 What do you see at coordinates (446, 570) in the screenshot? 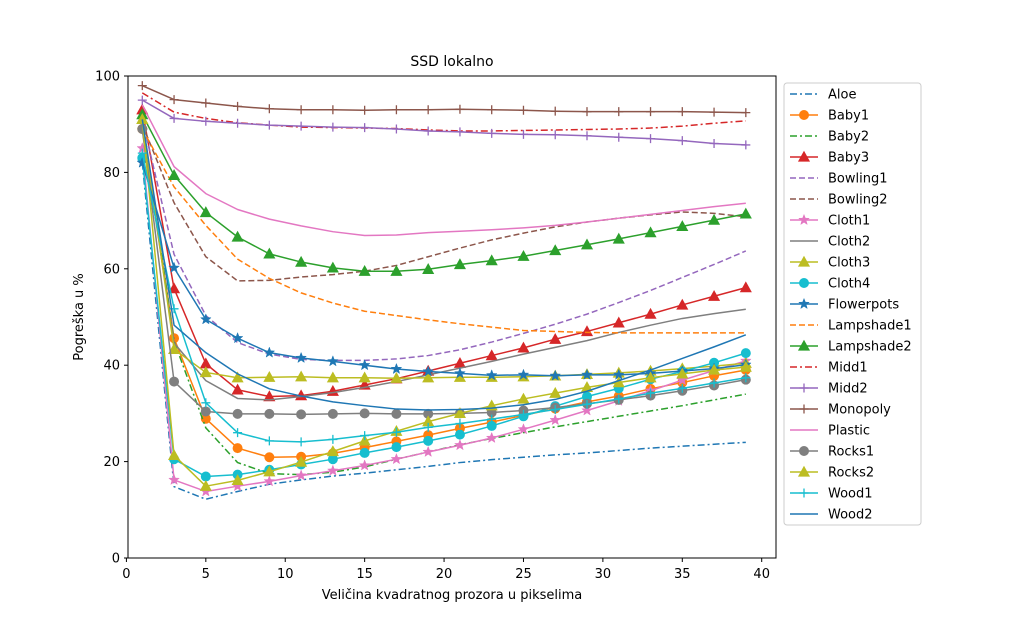
I see `x-axis: 0 5 10 15 20 25 30 35 40` at bounding box center [446, 570].